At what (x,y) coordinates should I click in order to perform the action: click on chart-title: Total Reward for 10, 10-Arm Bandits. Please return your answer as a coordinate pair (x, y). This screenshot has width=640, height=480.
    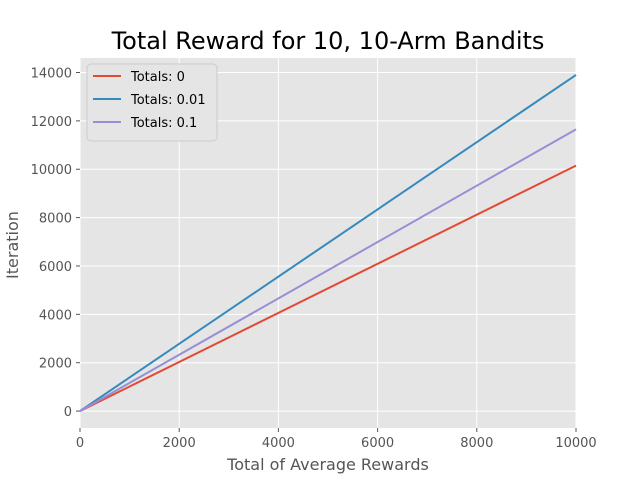
    Looking at the image, I should click on (328, 41).